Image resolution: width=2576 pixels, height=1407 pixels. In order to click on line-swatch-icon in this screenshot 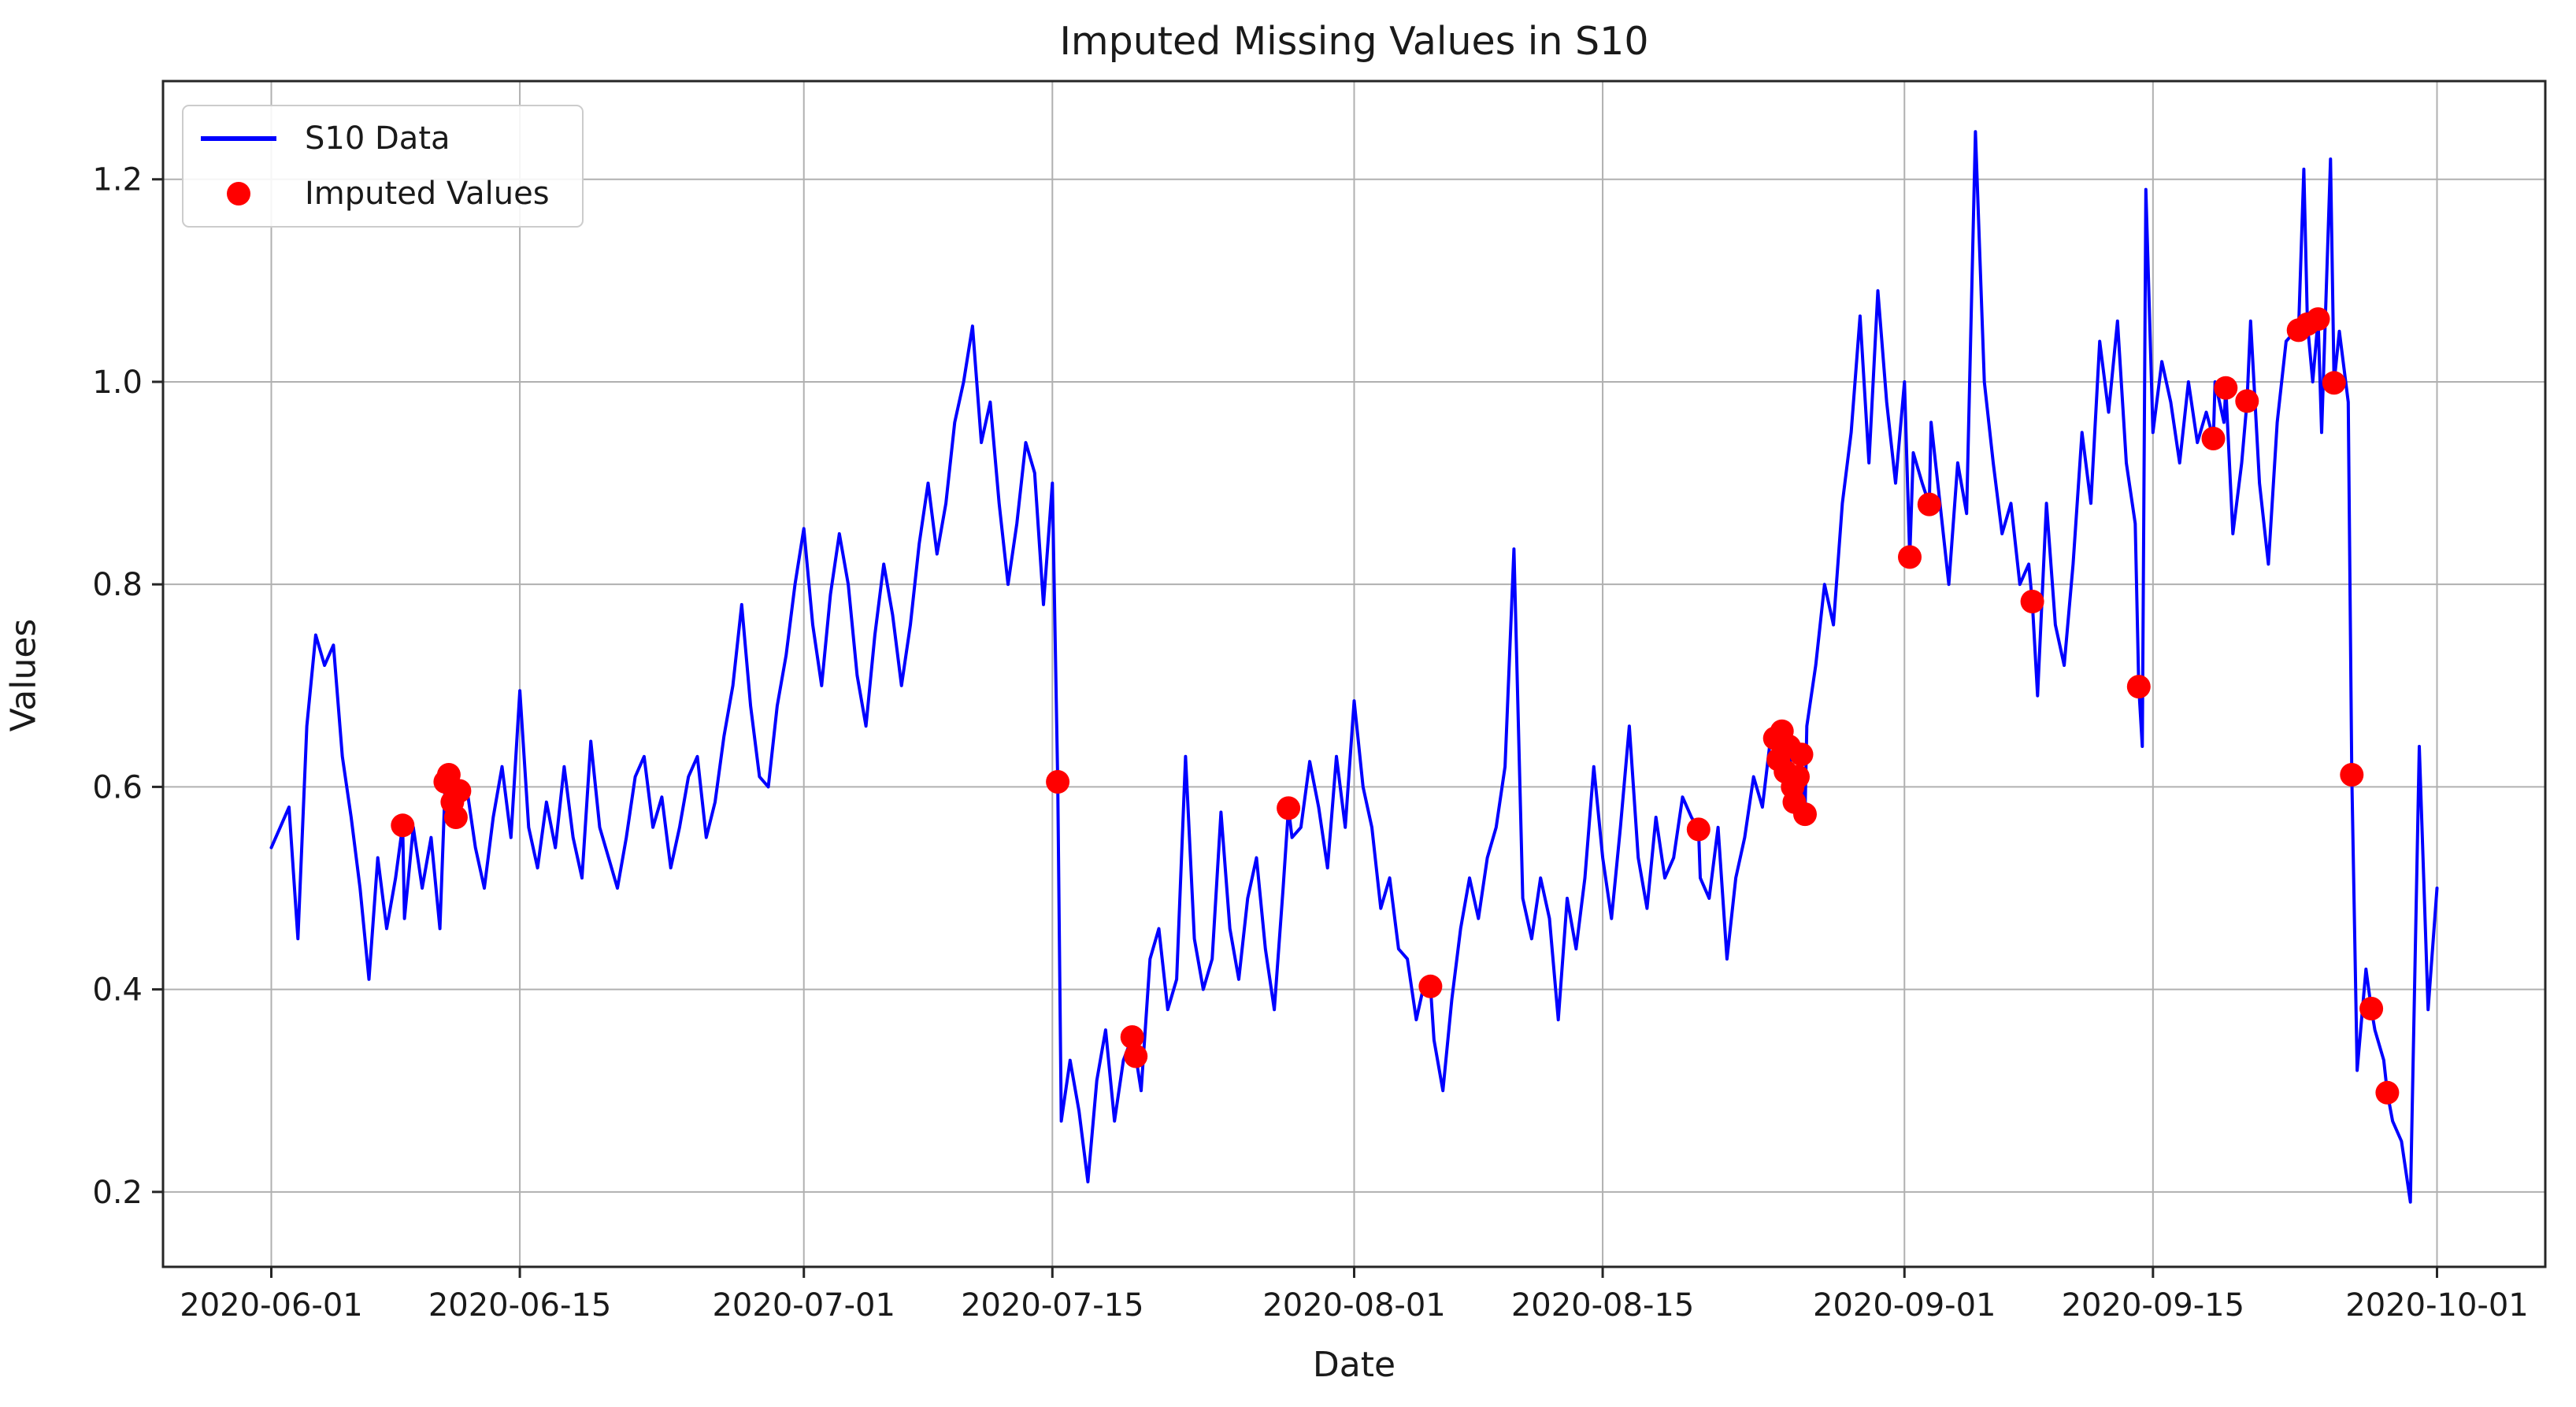, I will do `click(238, 138)`.